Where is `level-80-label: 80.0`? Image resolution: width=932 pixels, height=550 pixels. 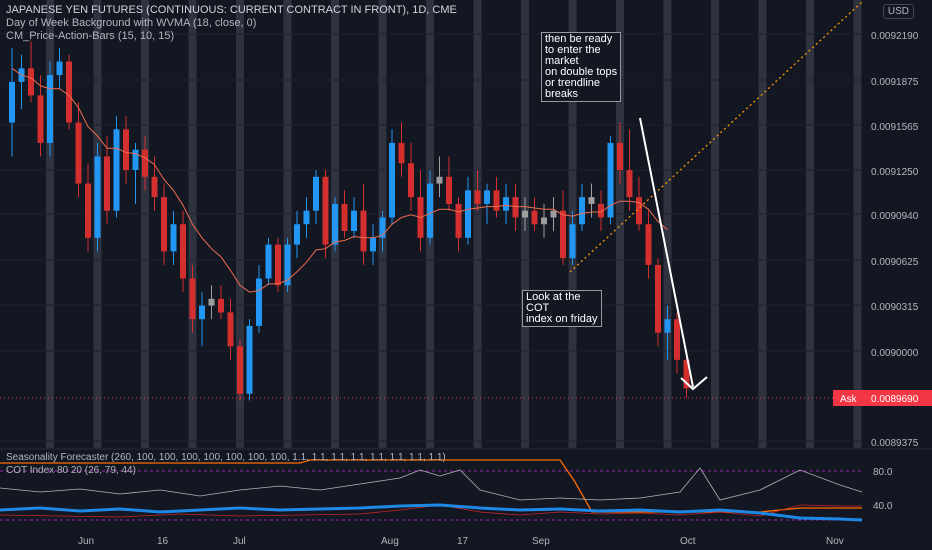
level-80-label: 80.0 is located at coordinates (883, 472).